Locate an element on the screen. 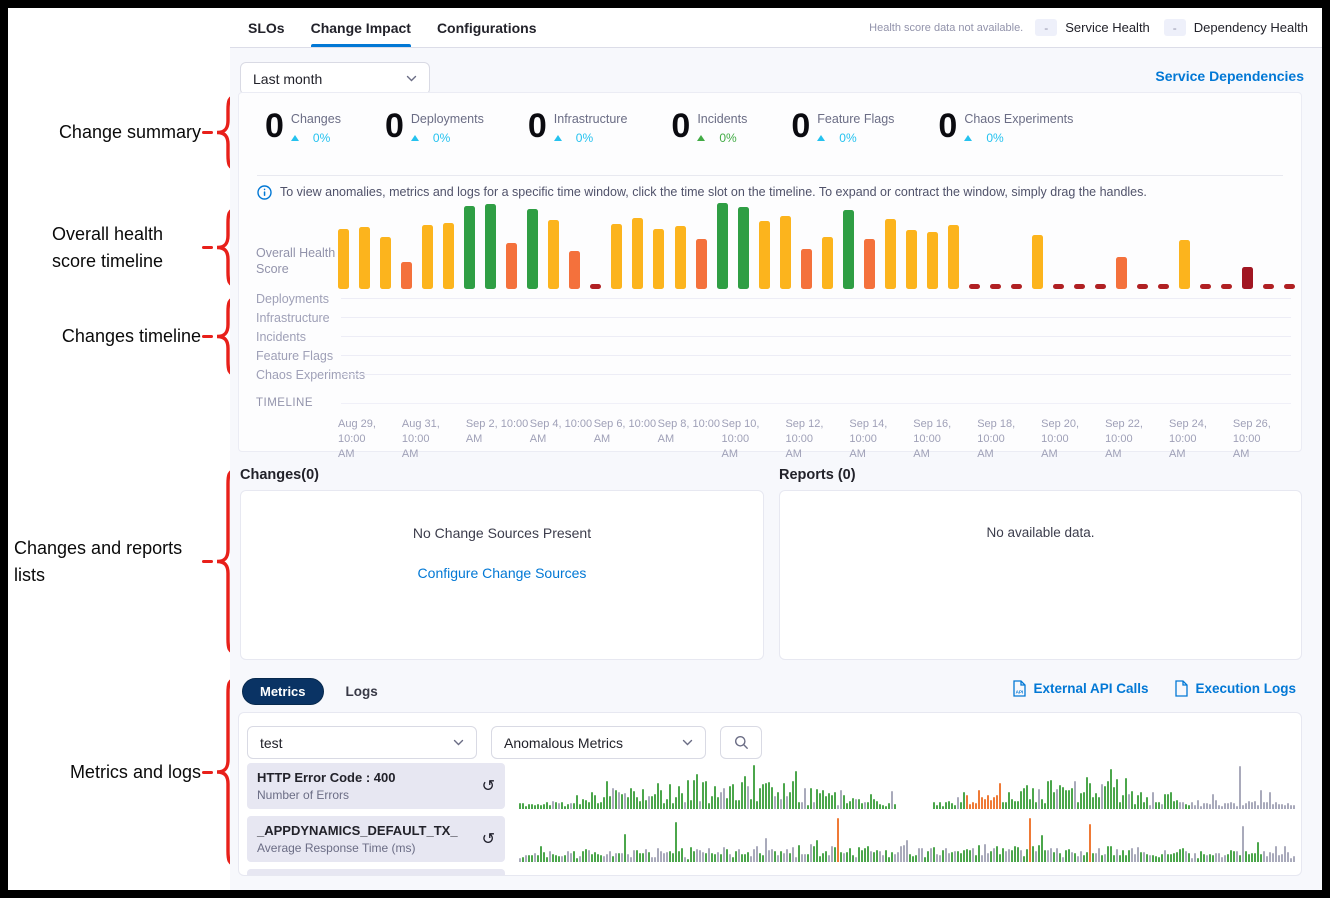 The height and width of the screenshot is (898, 1330). tab-logs: Logs is located at coordinates (361, 691).